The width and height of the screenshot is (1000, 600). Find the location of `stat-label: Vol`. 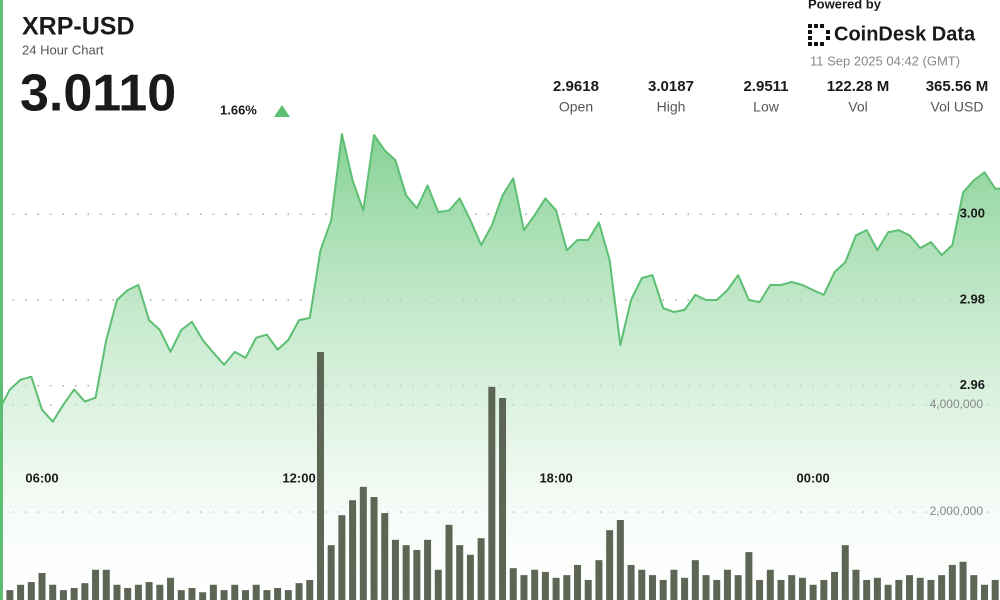

stat-label: Vol is located at coordinates (857, 107).